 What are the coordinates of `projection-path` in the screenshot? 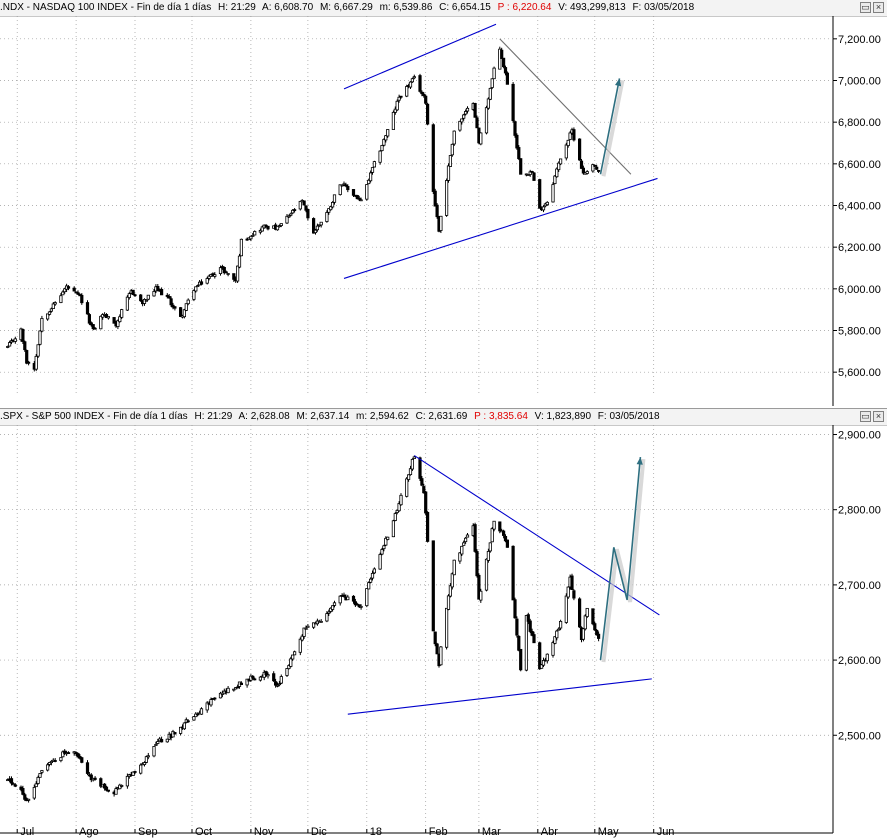 It's located at (610, 126).